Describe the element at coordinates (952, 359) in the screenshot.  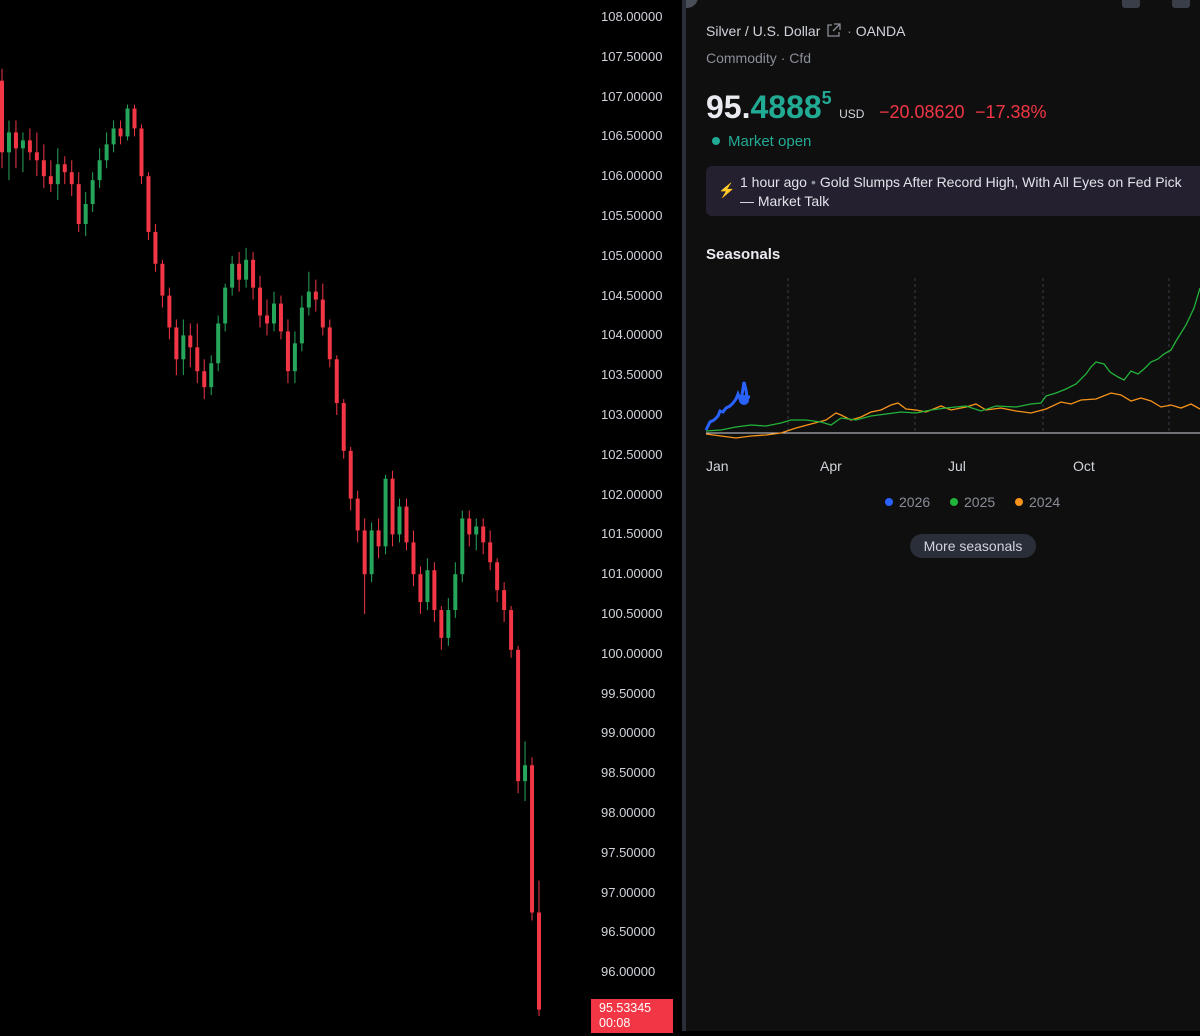
I see `series-2025-line` at that location.